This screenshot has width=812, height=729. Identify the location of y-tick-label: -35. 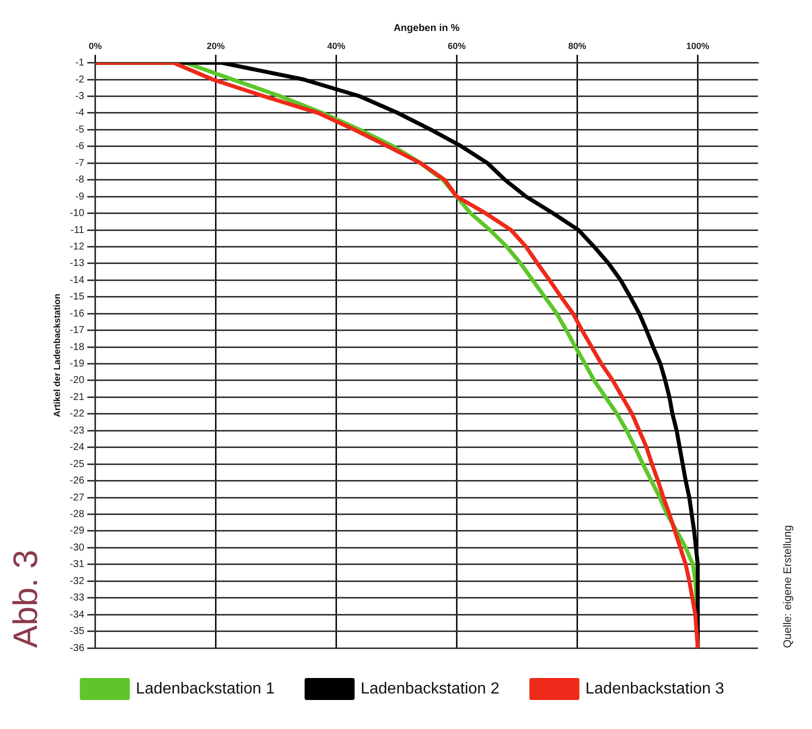
(77, 632).